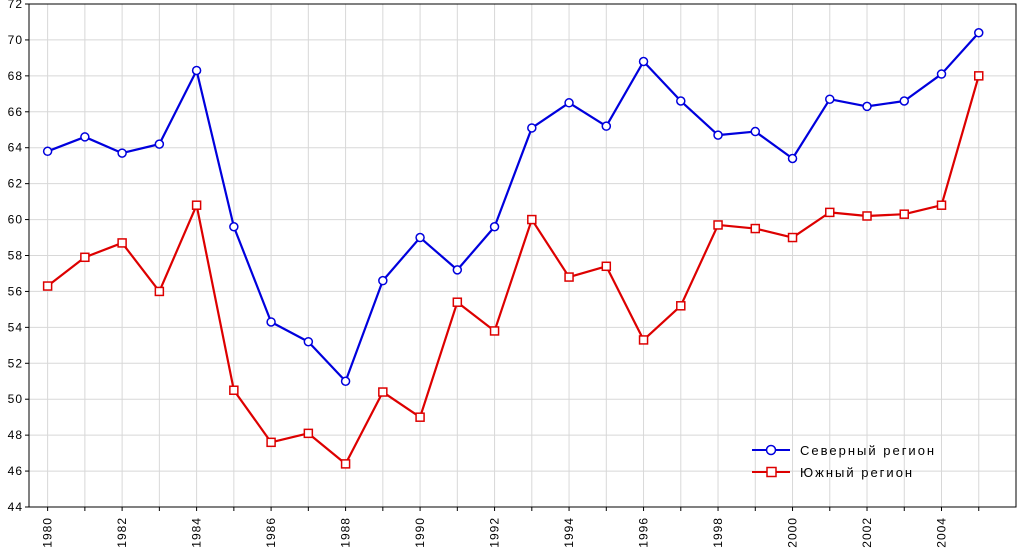 Image resolution: width=1019 pixels, height=551 pixels. I want to click on x-tick-label: 1992, so click(495, 532).